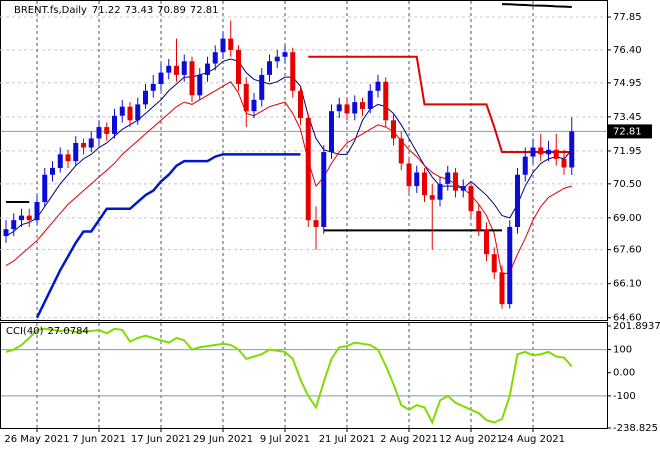  Describe the element at coordinates (630, 131) in the screenshot. I see `last-price-box` at that location.